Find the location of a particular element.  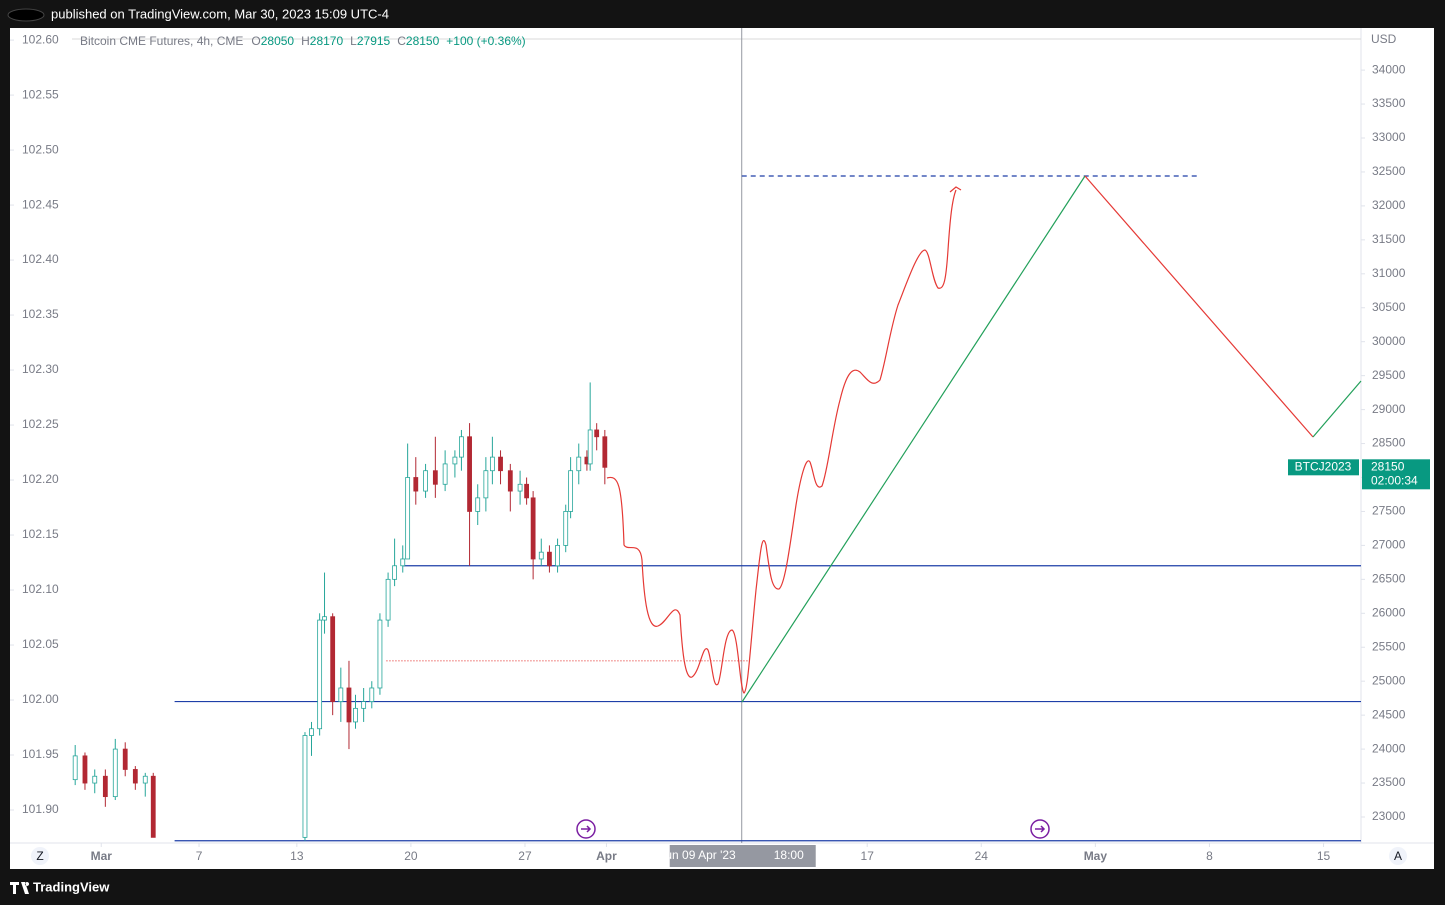

zoom-button: Z is located at coordinates (40, 856).